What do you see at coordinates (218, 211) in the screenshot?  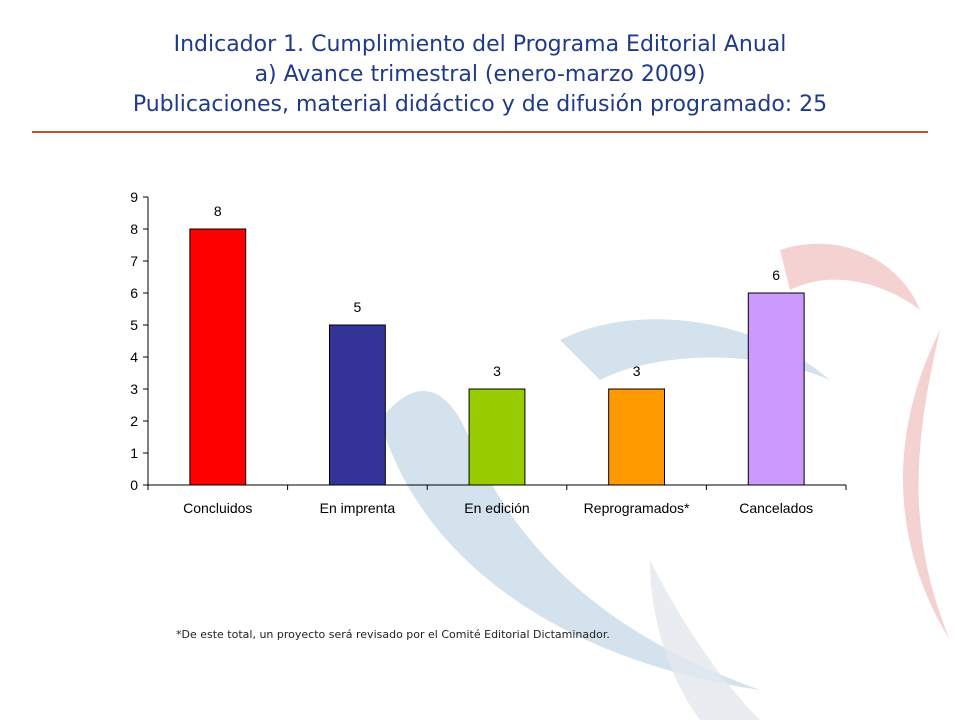 I see `data-label: 8` at bounding box center [218, 211].